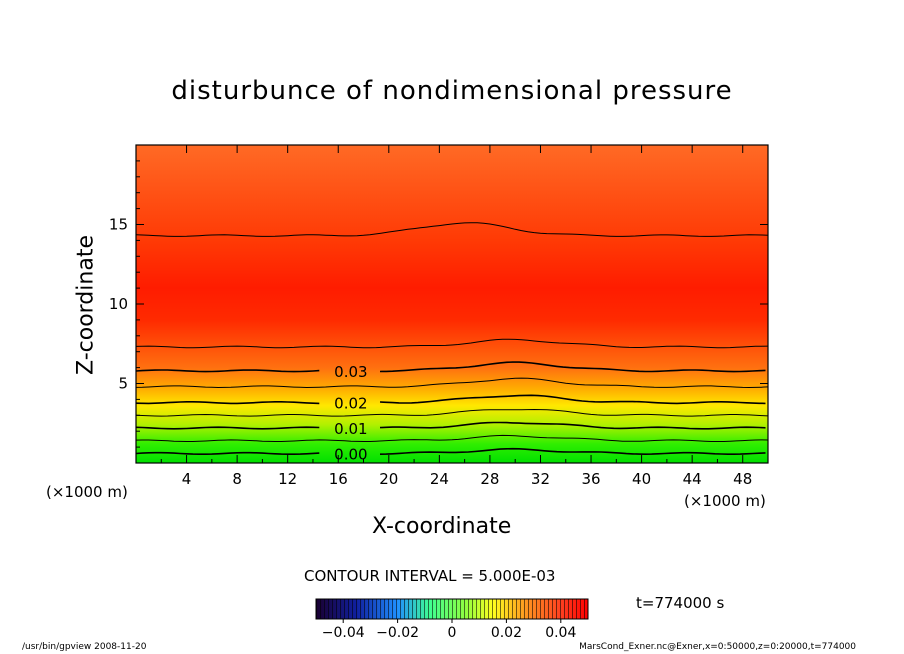 This screenshot has width=904, height=654. I want to click on y-axis-title: Z-coordinate, so click(86, 305).